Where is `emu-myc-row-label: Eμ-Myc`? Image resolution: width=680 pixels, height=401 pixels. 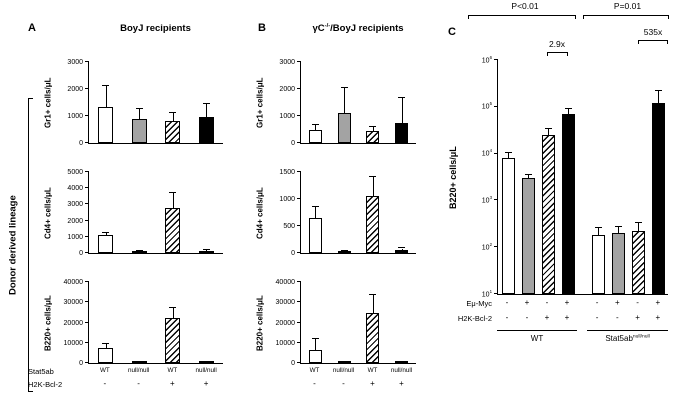 emu-myc-row-label: Eμ-Myc is located at coordinates (479, 303).